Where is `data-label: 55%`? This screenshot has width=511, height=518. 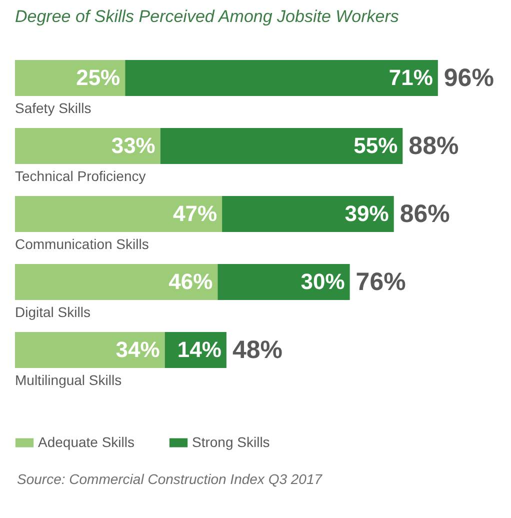
data-label: 55% is located at coordinates (376, 145).